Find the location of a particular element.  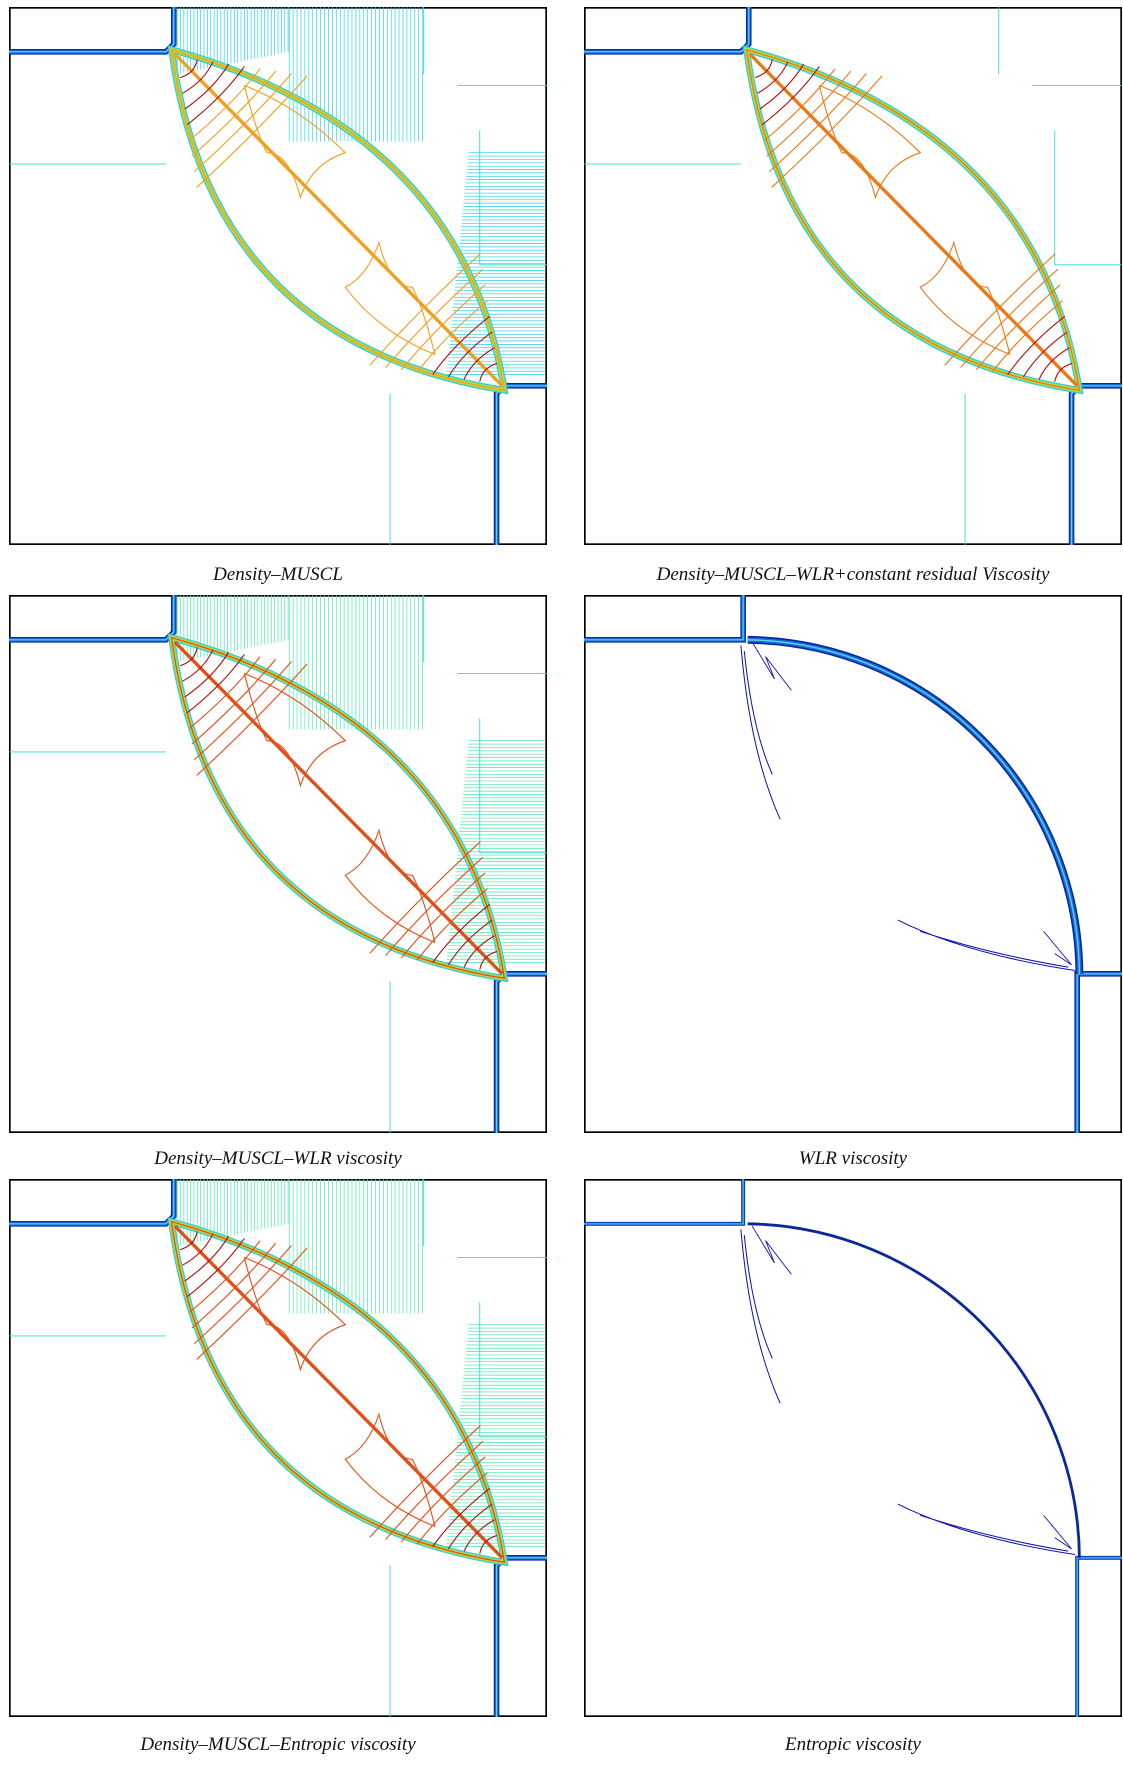

caption: Density–MUSCL is located at coordinates (278, 574).